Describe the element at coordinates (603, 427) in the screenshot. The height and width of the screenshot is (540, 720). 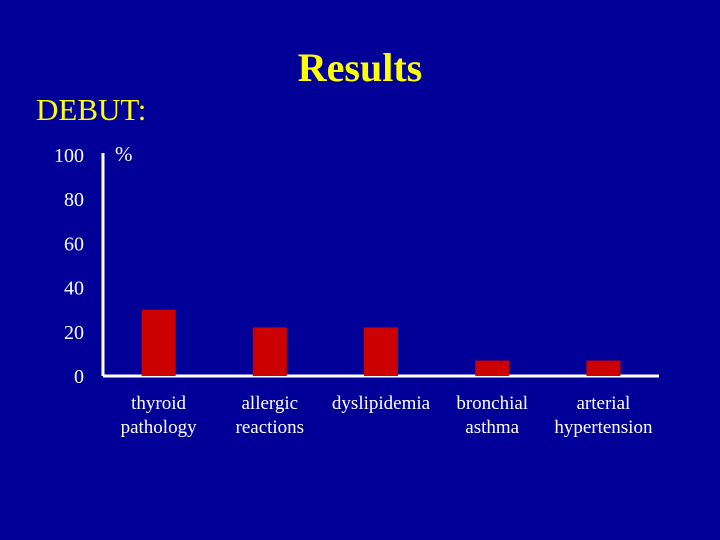
I see `x-tick-label: hypertension` at that location.